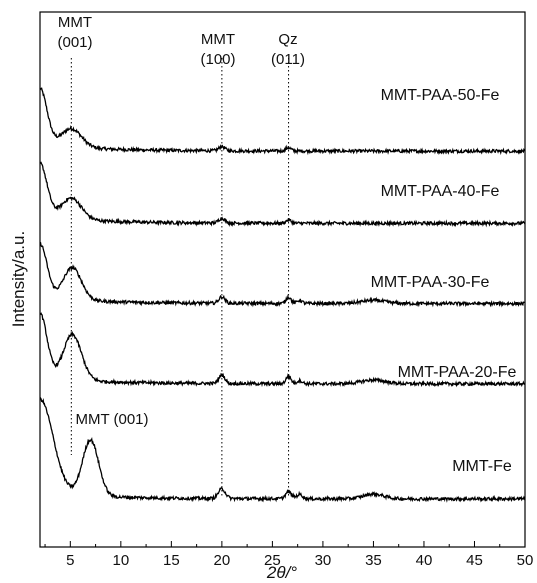 The width and height of the screenshot is (537, 583). I want to click on peak-annotation: MMT (001), so click(111, 419).